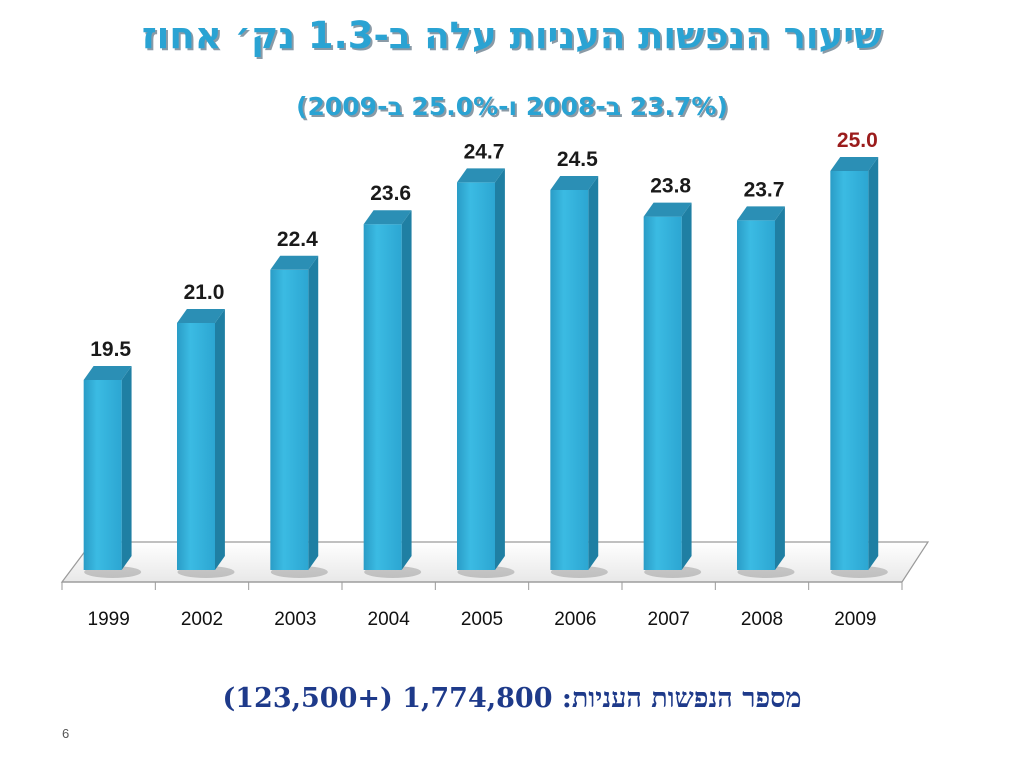  Describe the element at coordinates (66, 733) in the screenshot. I see `page-number: 6` at that location.